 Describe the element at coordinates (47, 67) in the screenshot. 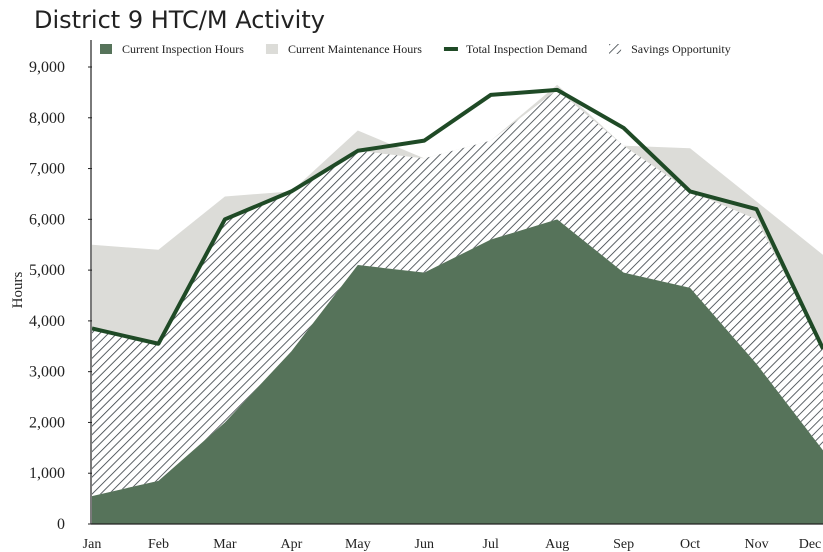

I see `y-tick-label: 9,000` at that location.